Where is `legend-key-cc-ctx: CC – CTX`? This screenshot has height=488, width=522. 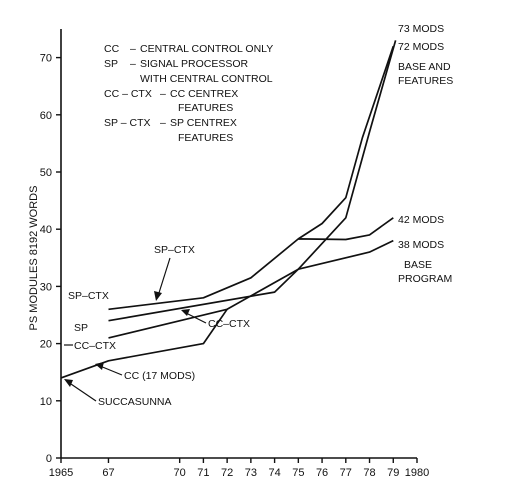
legend-key-cc-ctx: CC – CTX is located at coordinates (128, 94).